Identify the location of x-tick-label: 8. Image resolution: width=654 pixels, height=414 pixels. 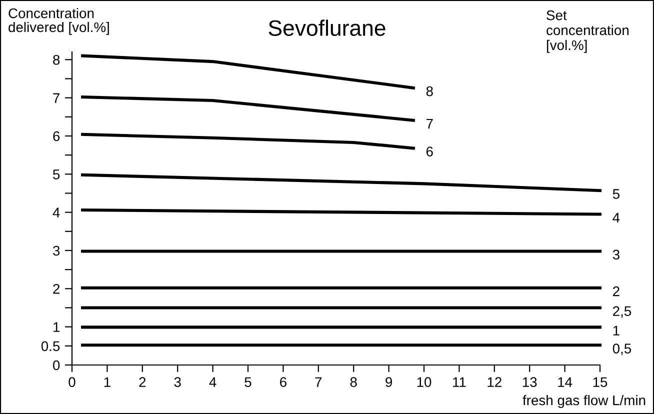
(353, 382).